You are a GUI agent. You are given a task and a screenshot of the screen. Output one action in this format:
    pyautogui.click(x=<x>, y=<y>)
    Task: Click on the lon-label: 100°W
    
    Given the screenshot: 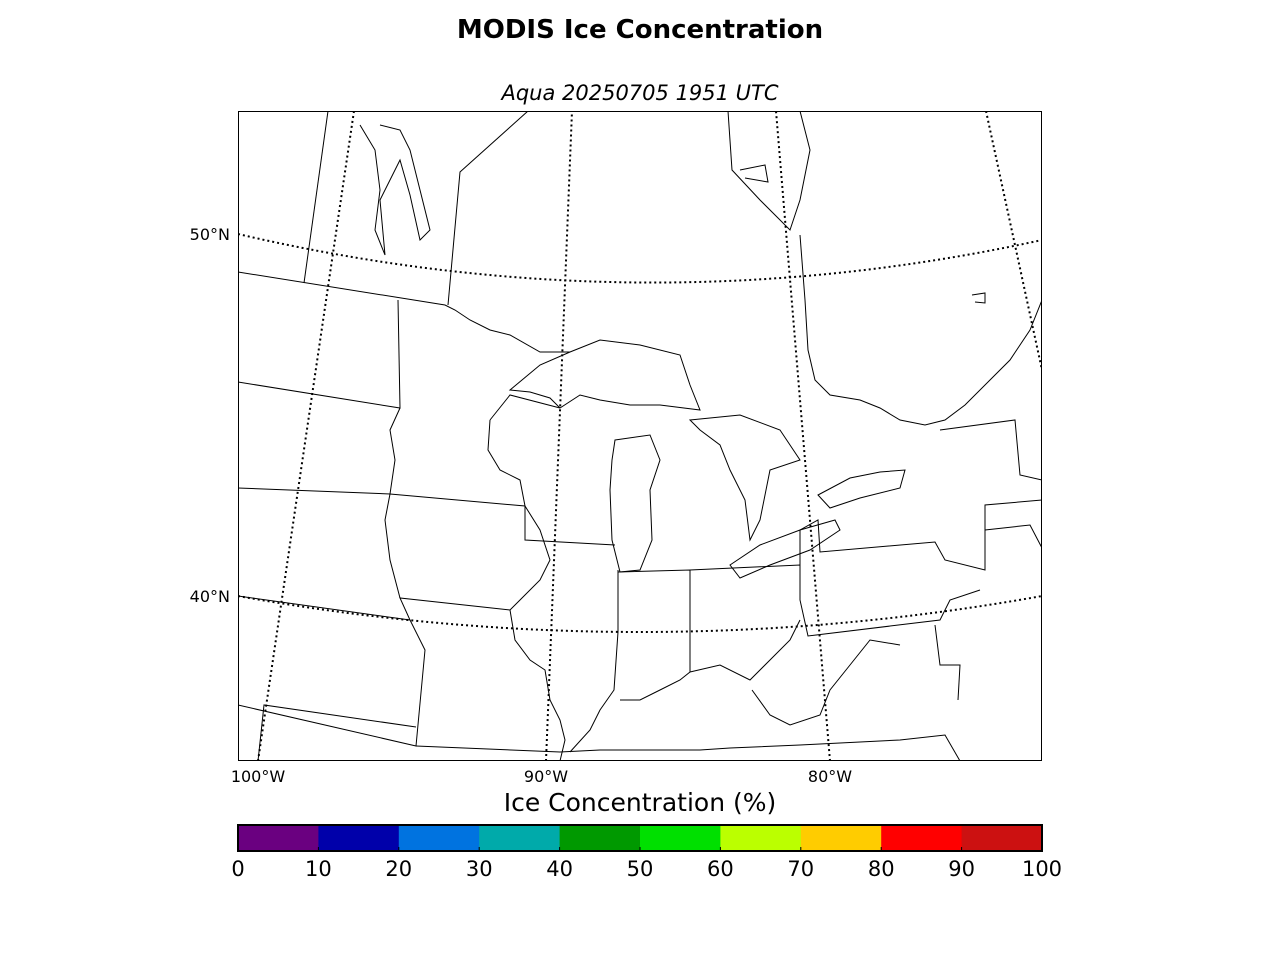 What is the action you would take?
    pyautogui.click(x=258, y=776)
    